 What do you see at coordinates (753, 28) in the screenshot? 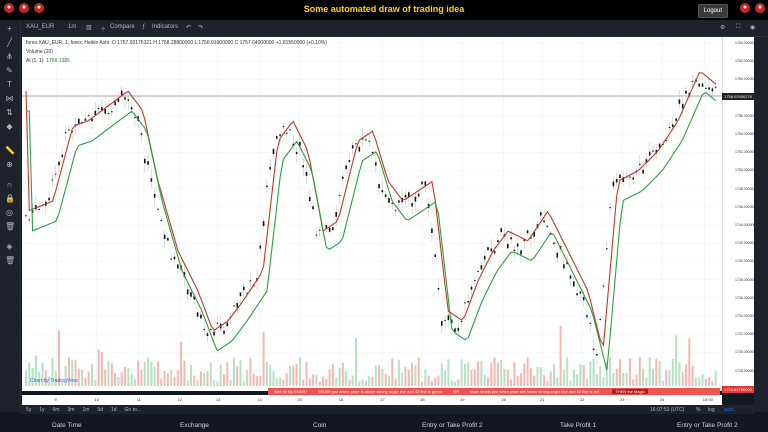
I see `snapshot-icon: ◉` at bounding box center [753, 28].